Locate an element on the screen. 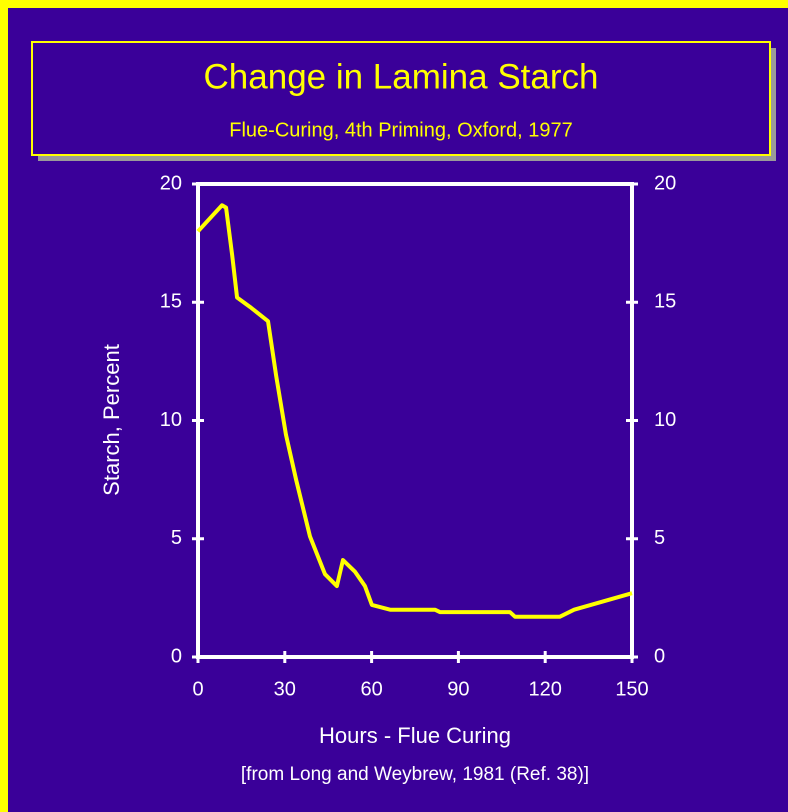 Image resolution: width=788 pixels, height=812 pixels. y-tick-label: 15 is located at coordinates (171, 302).